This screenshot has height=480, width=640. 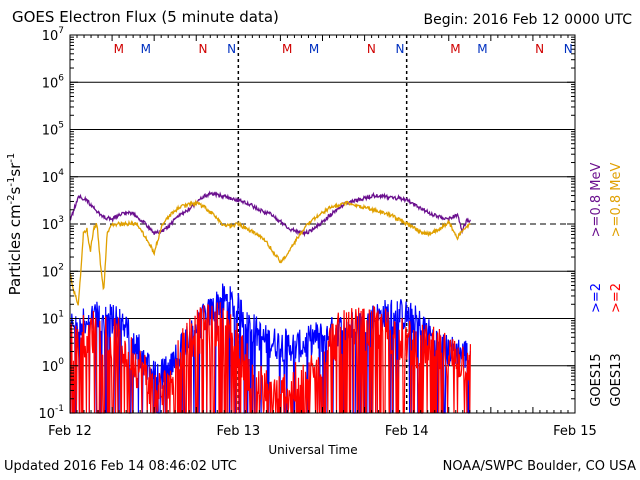 What do you see at coordinates (53, 224) in the screenshot?
I see `y-tick-label: 10³` at bounding box center [53, 224].